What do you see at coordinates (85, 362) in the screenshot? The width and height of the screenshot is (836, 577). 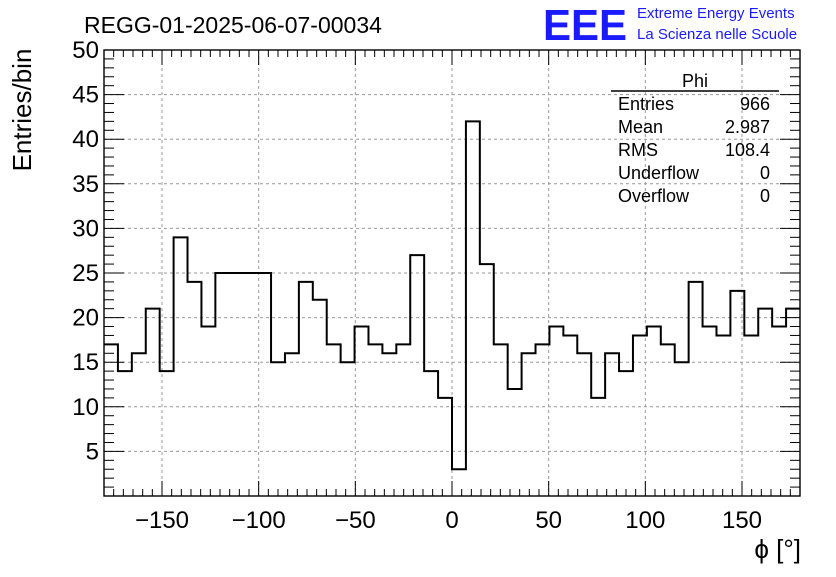 I see `y-tick-label: 15` at bounding box center [85, 362].